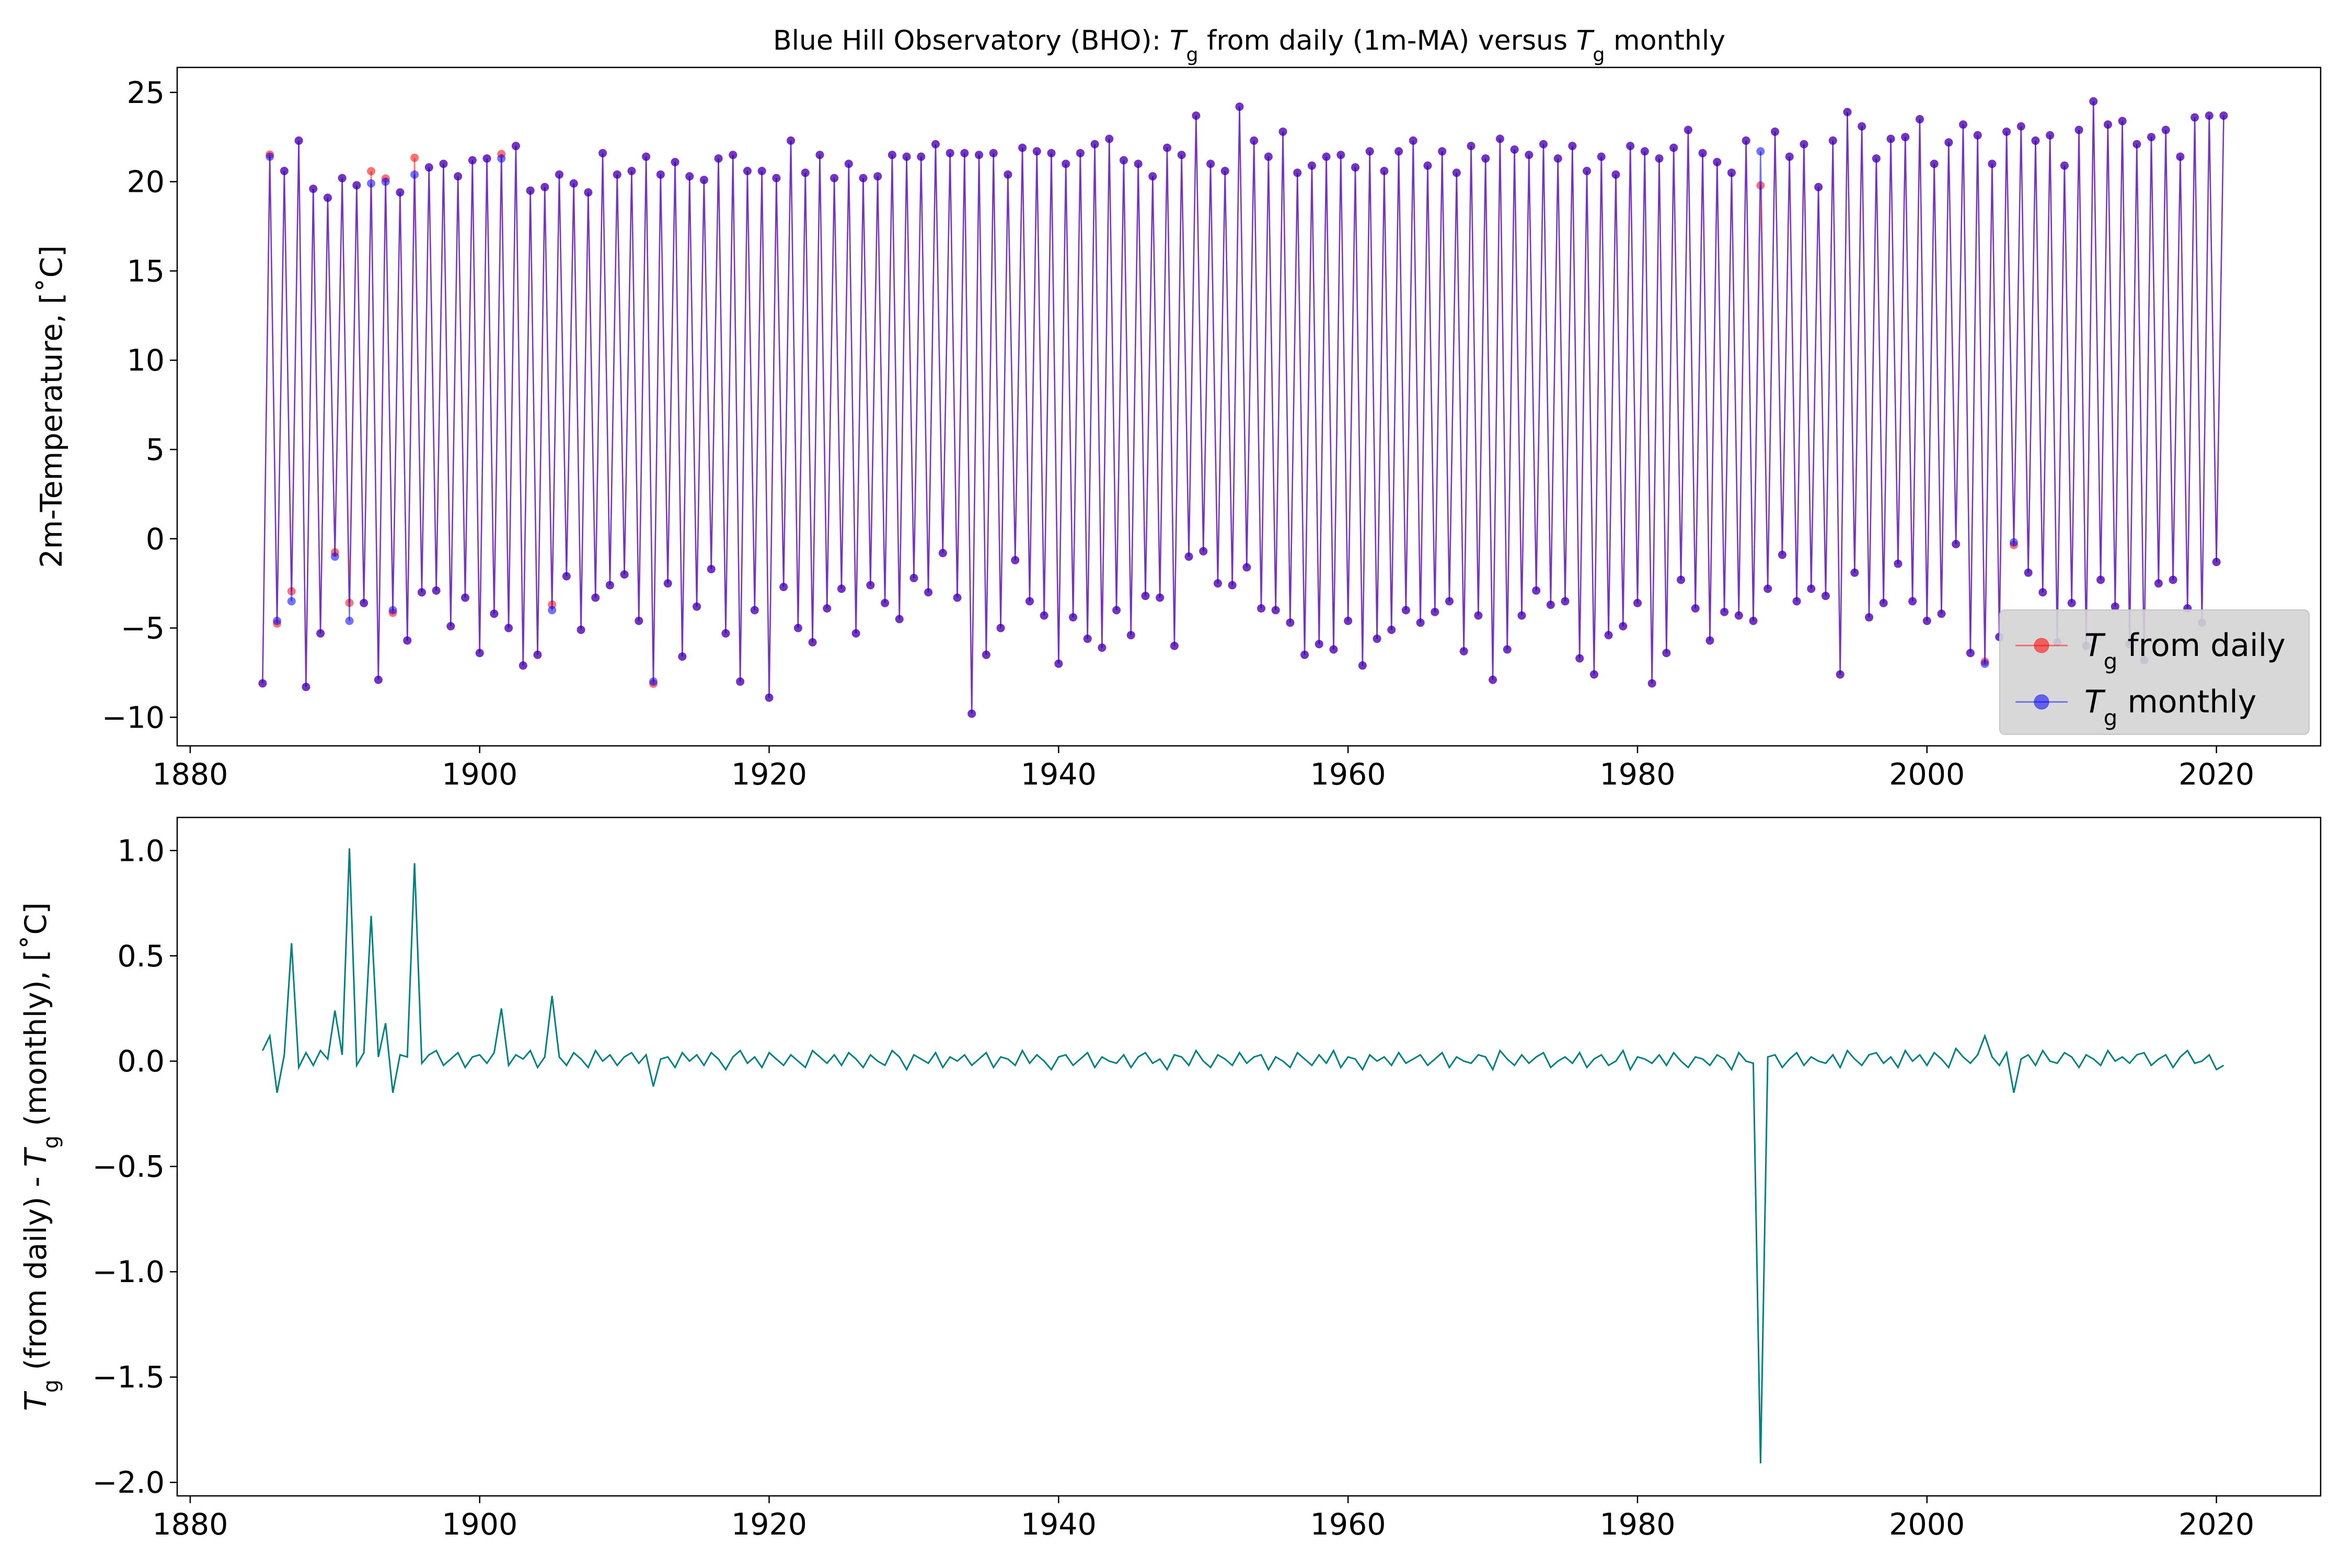 The width and height of the screenshot is (2352, 1568). What do you see at coordinates (141, 851) in the screenshot?
I see `y-tick-label: 1.0` at bounding box center [141, 851].